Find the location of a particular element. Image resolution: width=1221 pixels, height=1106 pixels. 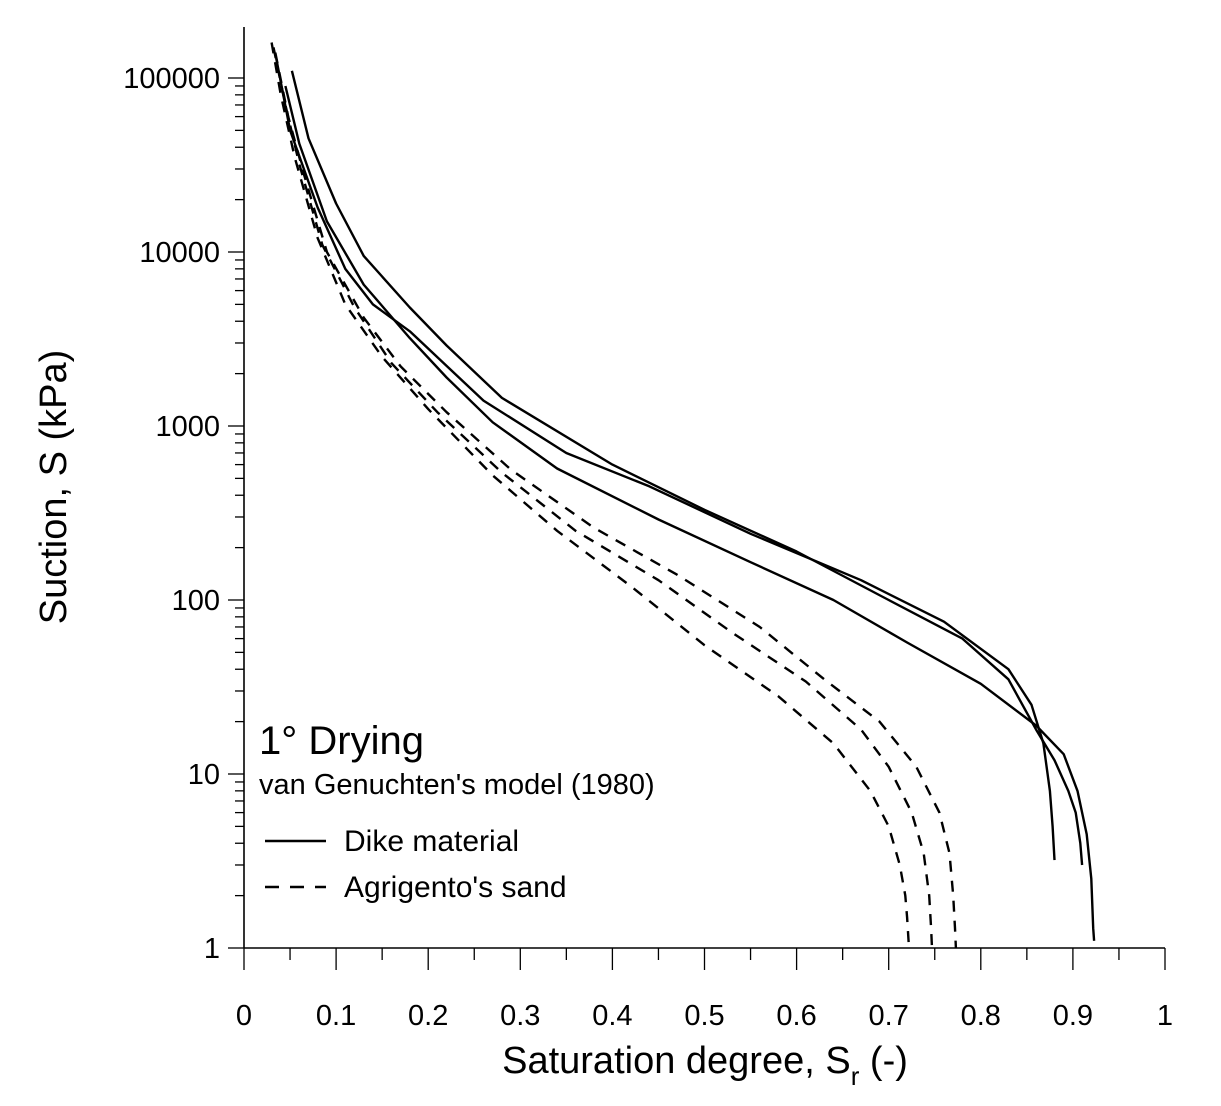

legend: Dike material Agrigento's sand is located at coordinates (416, 864).